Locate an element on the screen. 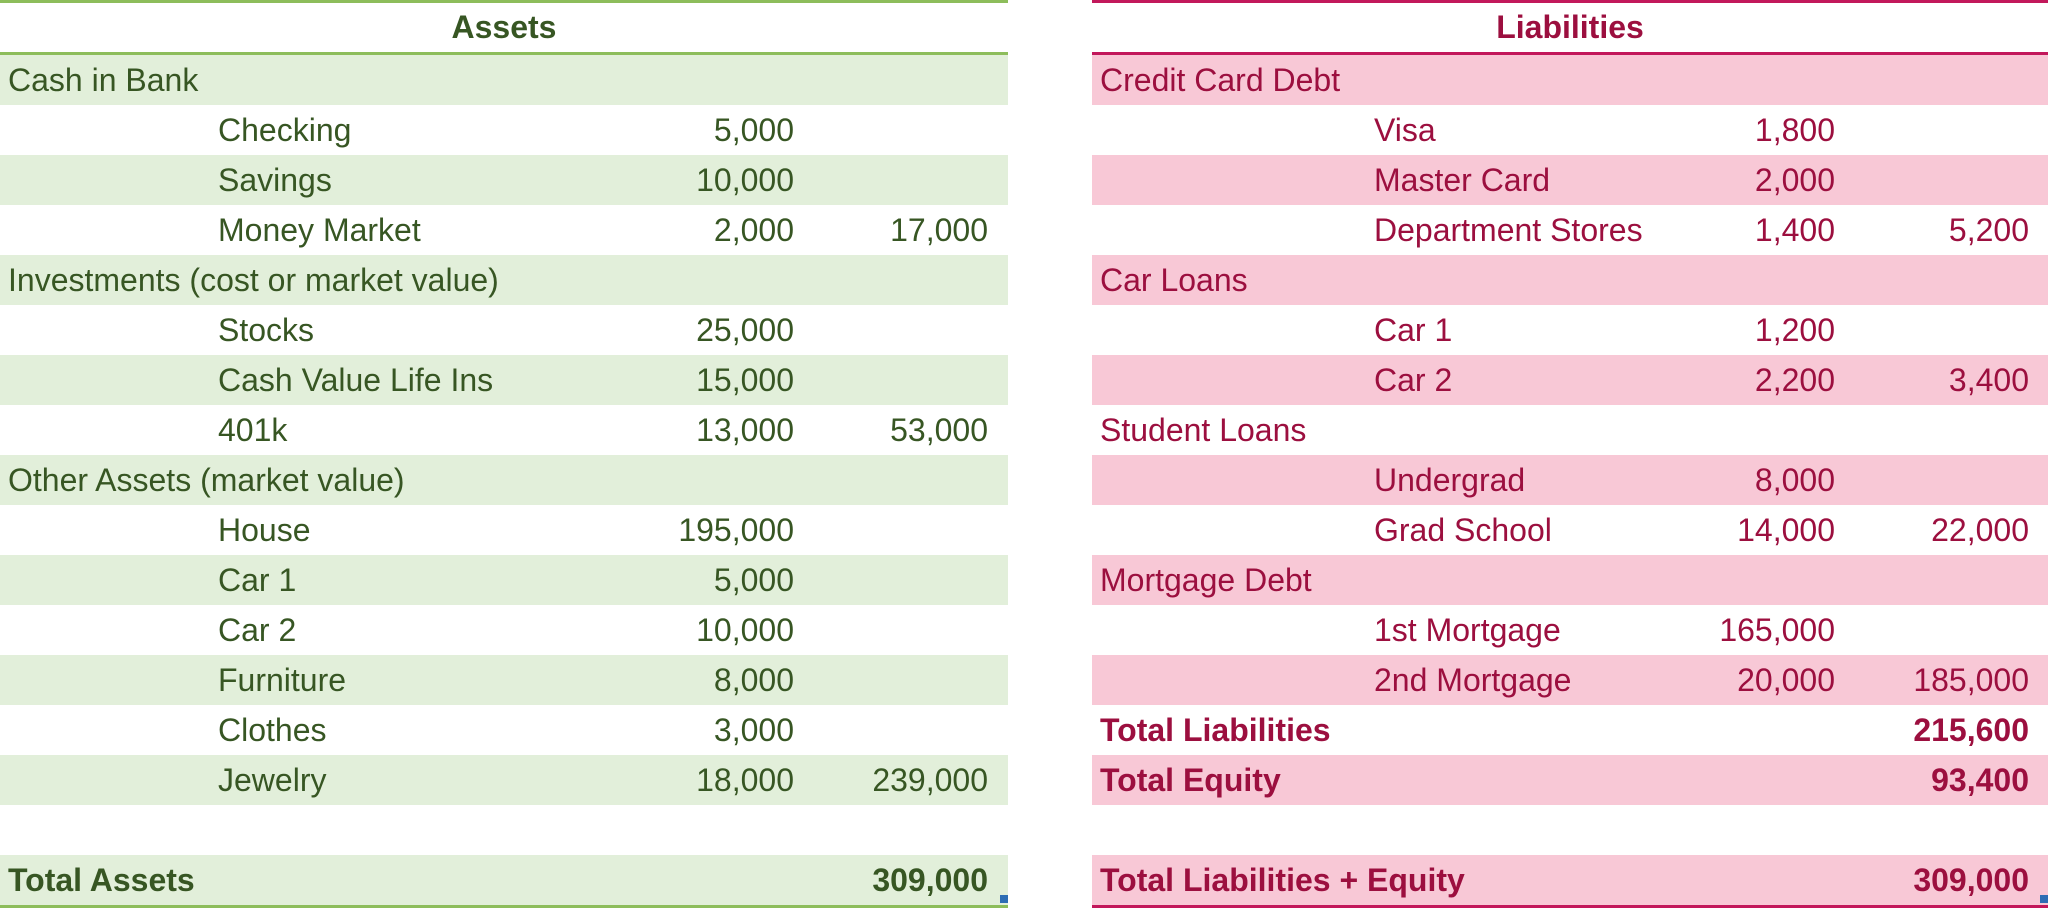 This screenshot has width=2048, height=909. category-subtotal: 22,000 is located at coordinates (1980, 529).